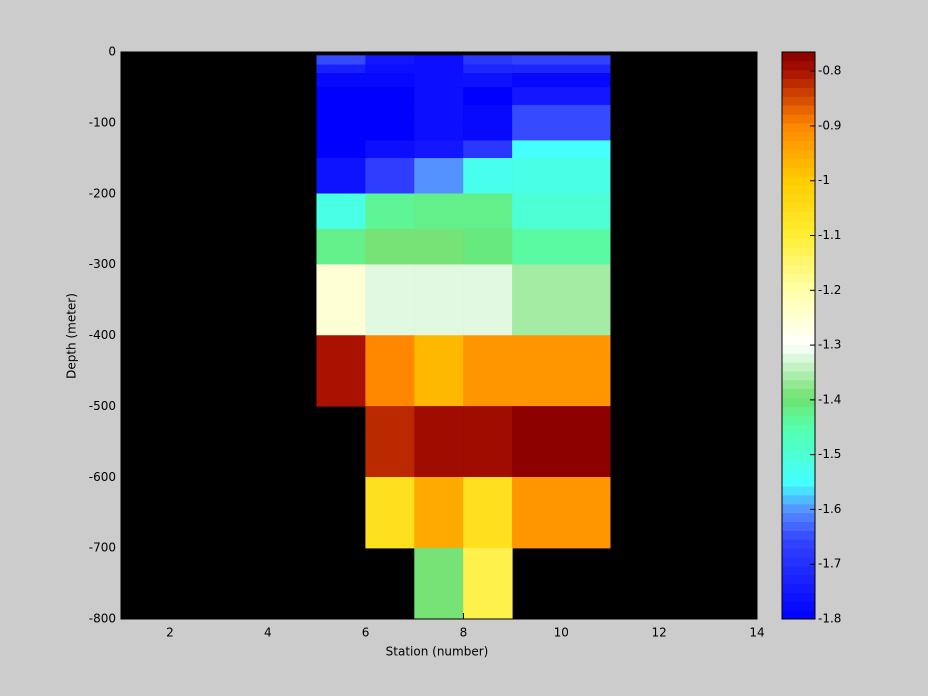 The height and width of the screenshot is (696, 928). Describe the element at coordinates (464, 633) in the screenshot. I see `x-tick-label: 8` at that location.